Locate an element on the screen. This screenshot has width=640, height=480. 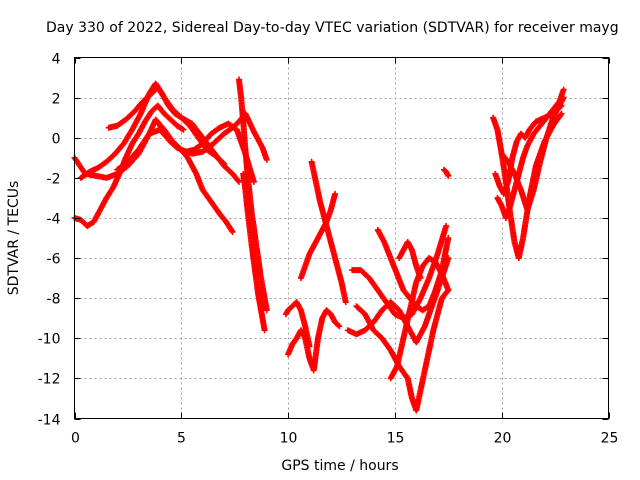
x-tick-label: 0 is located at coordinates (75, 439).